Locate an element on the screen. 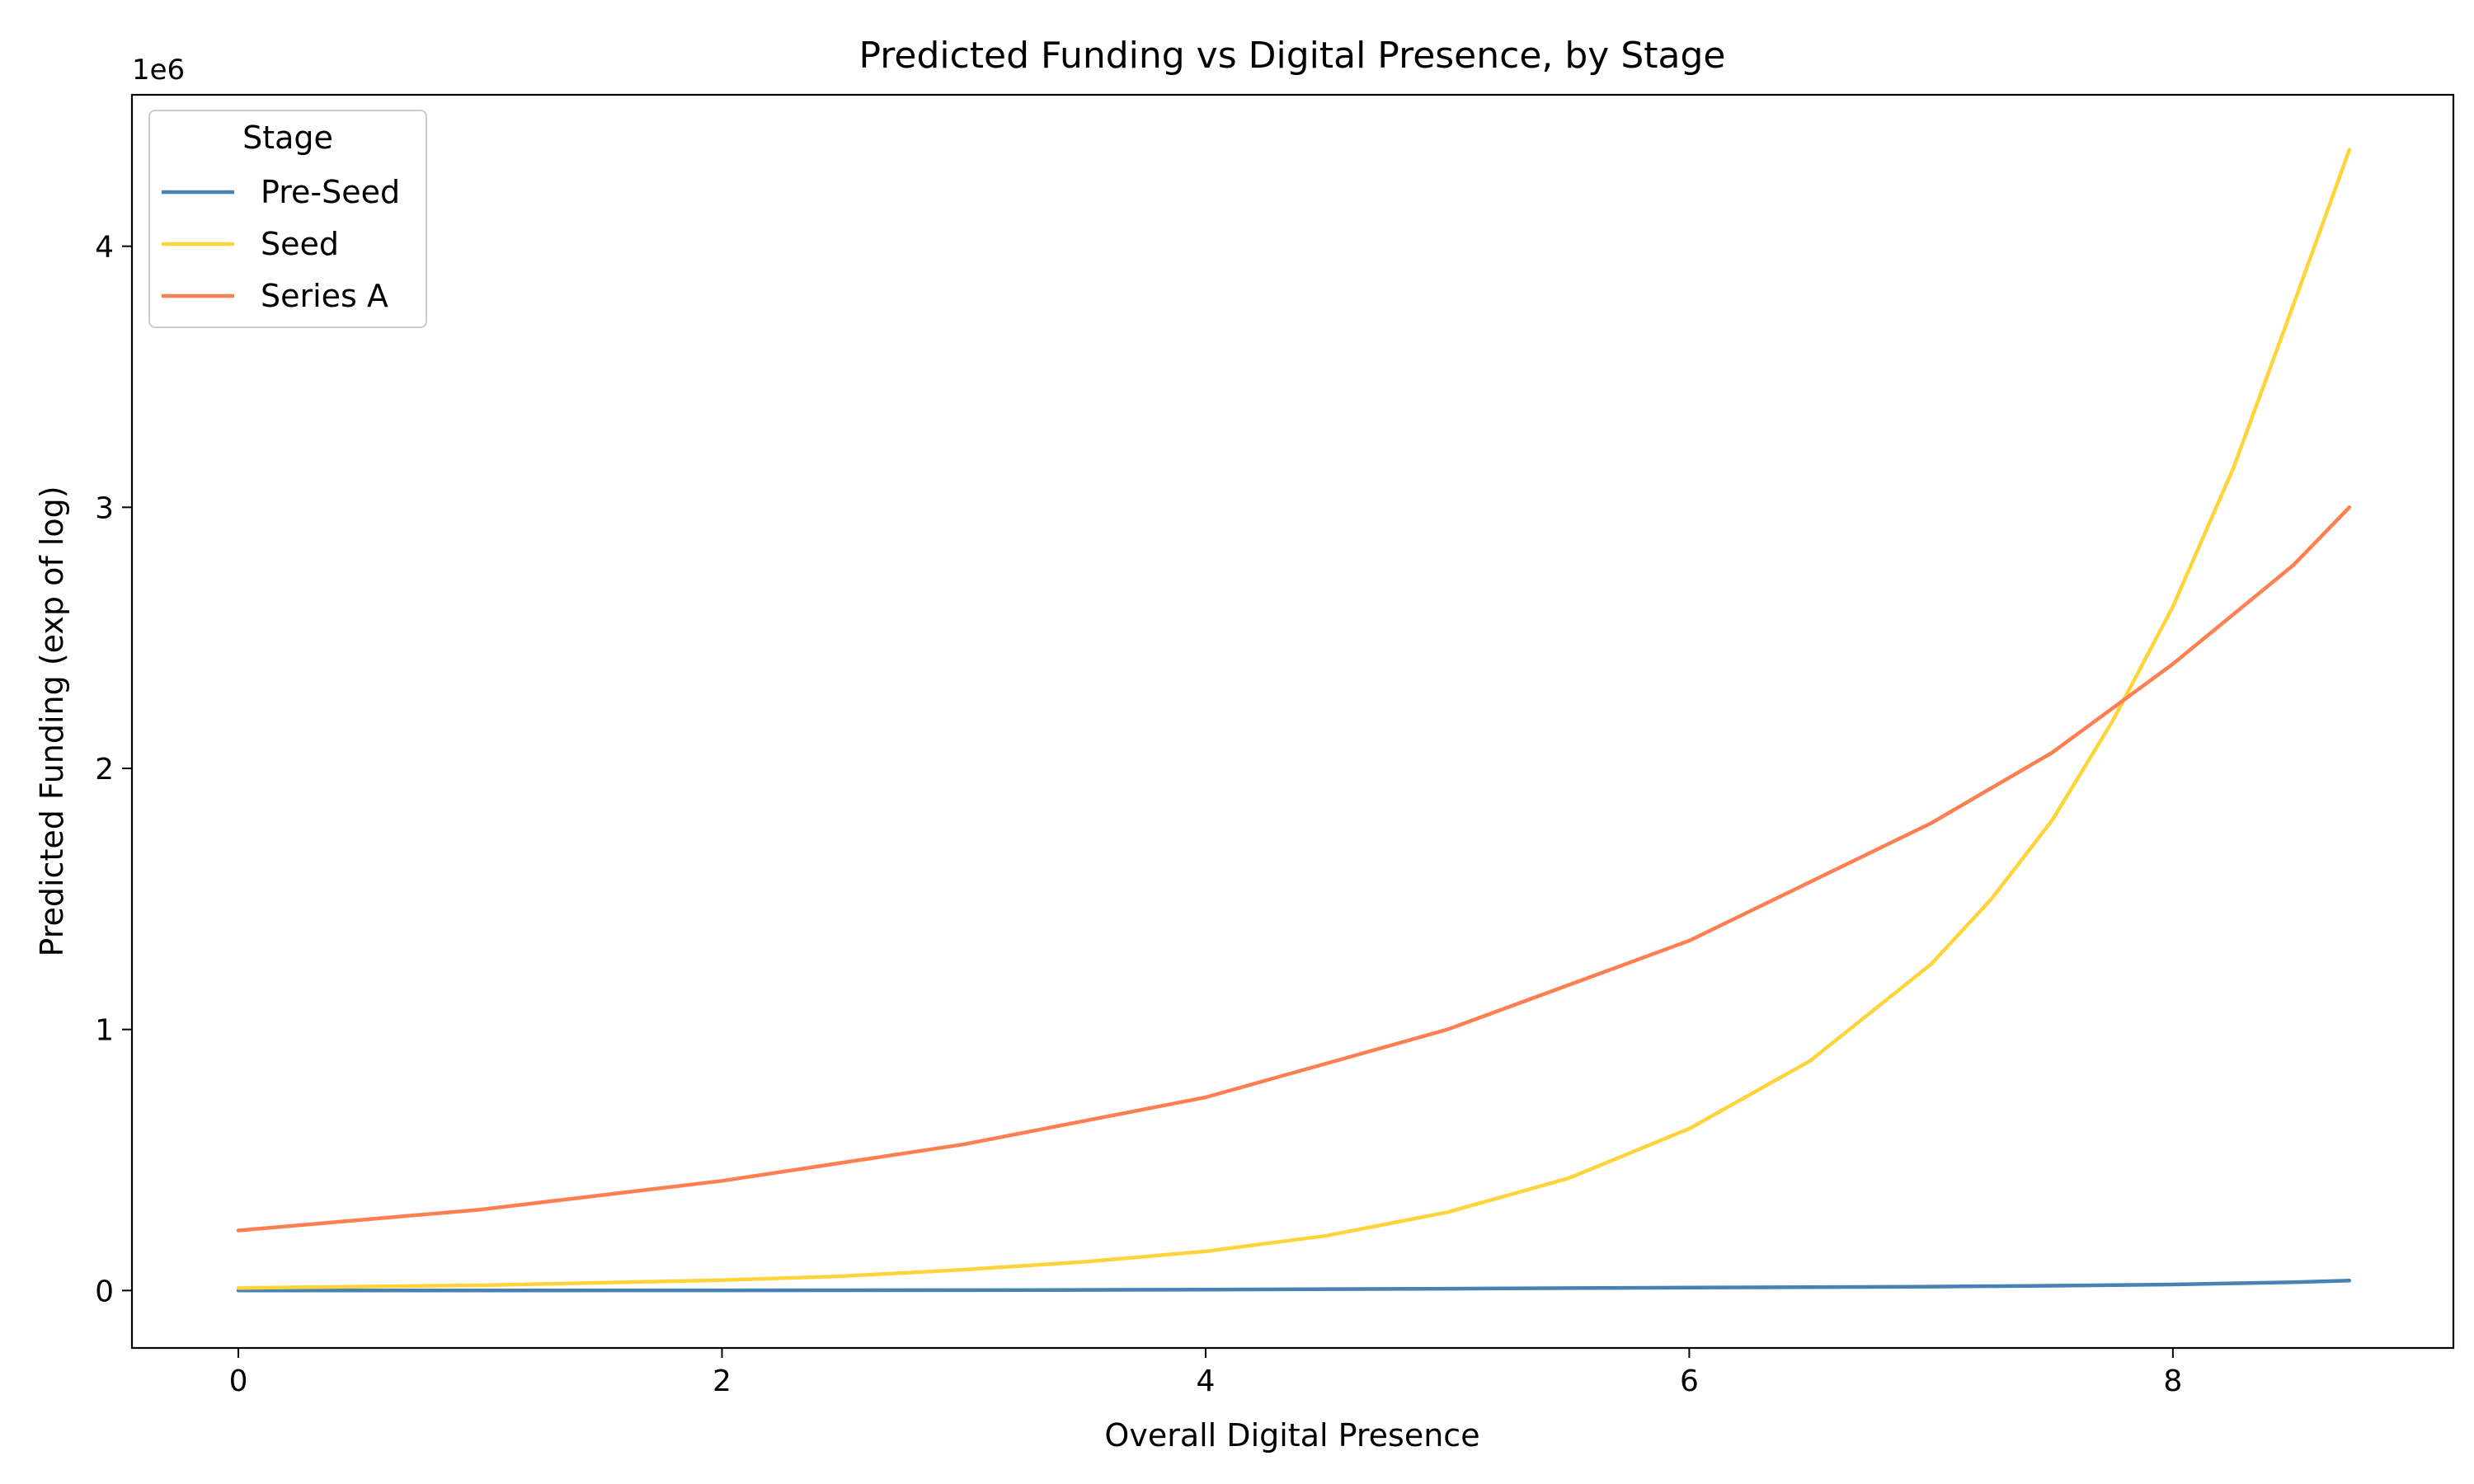  x-tick-label: 4 is located at coordinates (1205, 1381).